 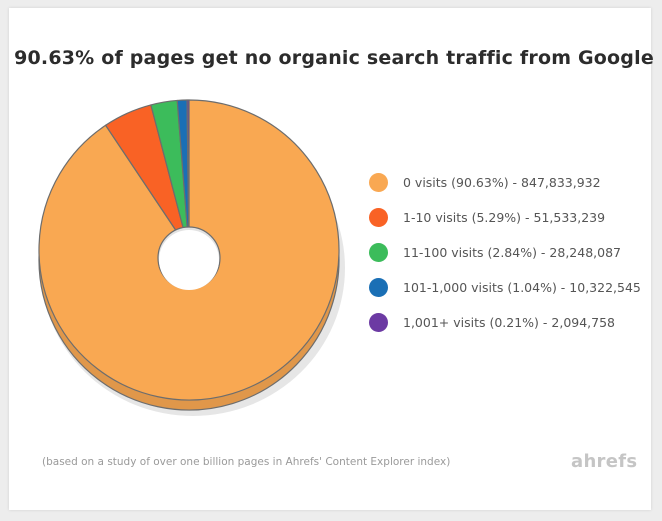 What do you see at coordinates (378, 322) in the screenshot?
I see `legend-dot-purple` at bounding box center [378, 322].